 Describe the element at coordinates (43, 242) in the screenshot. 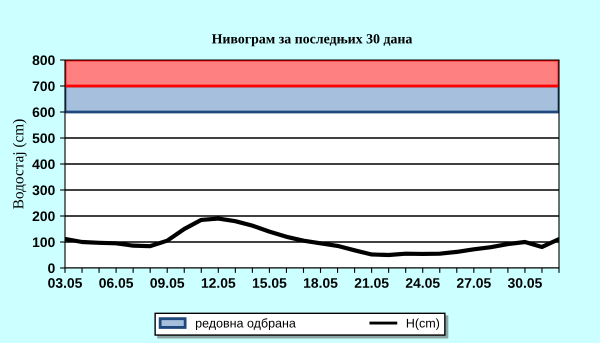

I see `y-tick-label: 100` at that location.